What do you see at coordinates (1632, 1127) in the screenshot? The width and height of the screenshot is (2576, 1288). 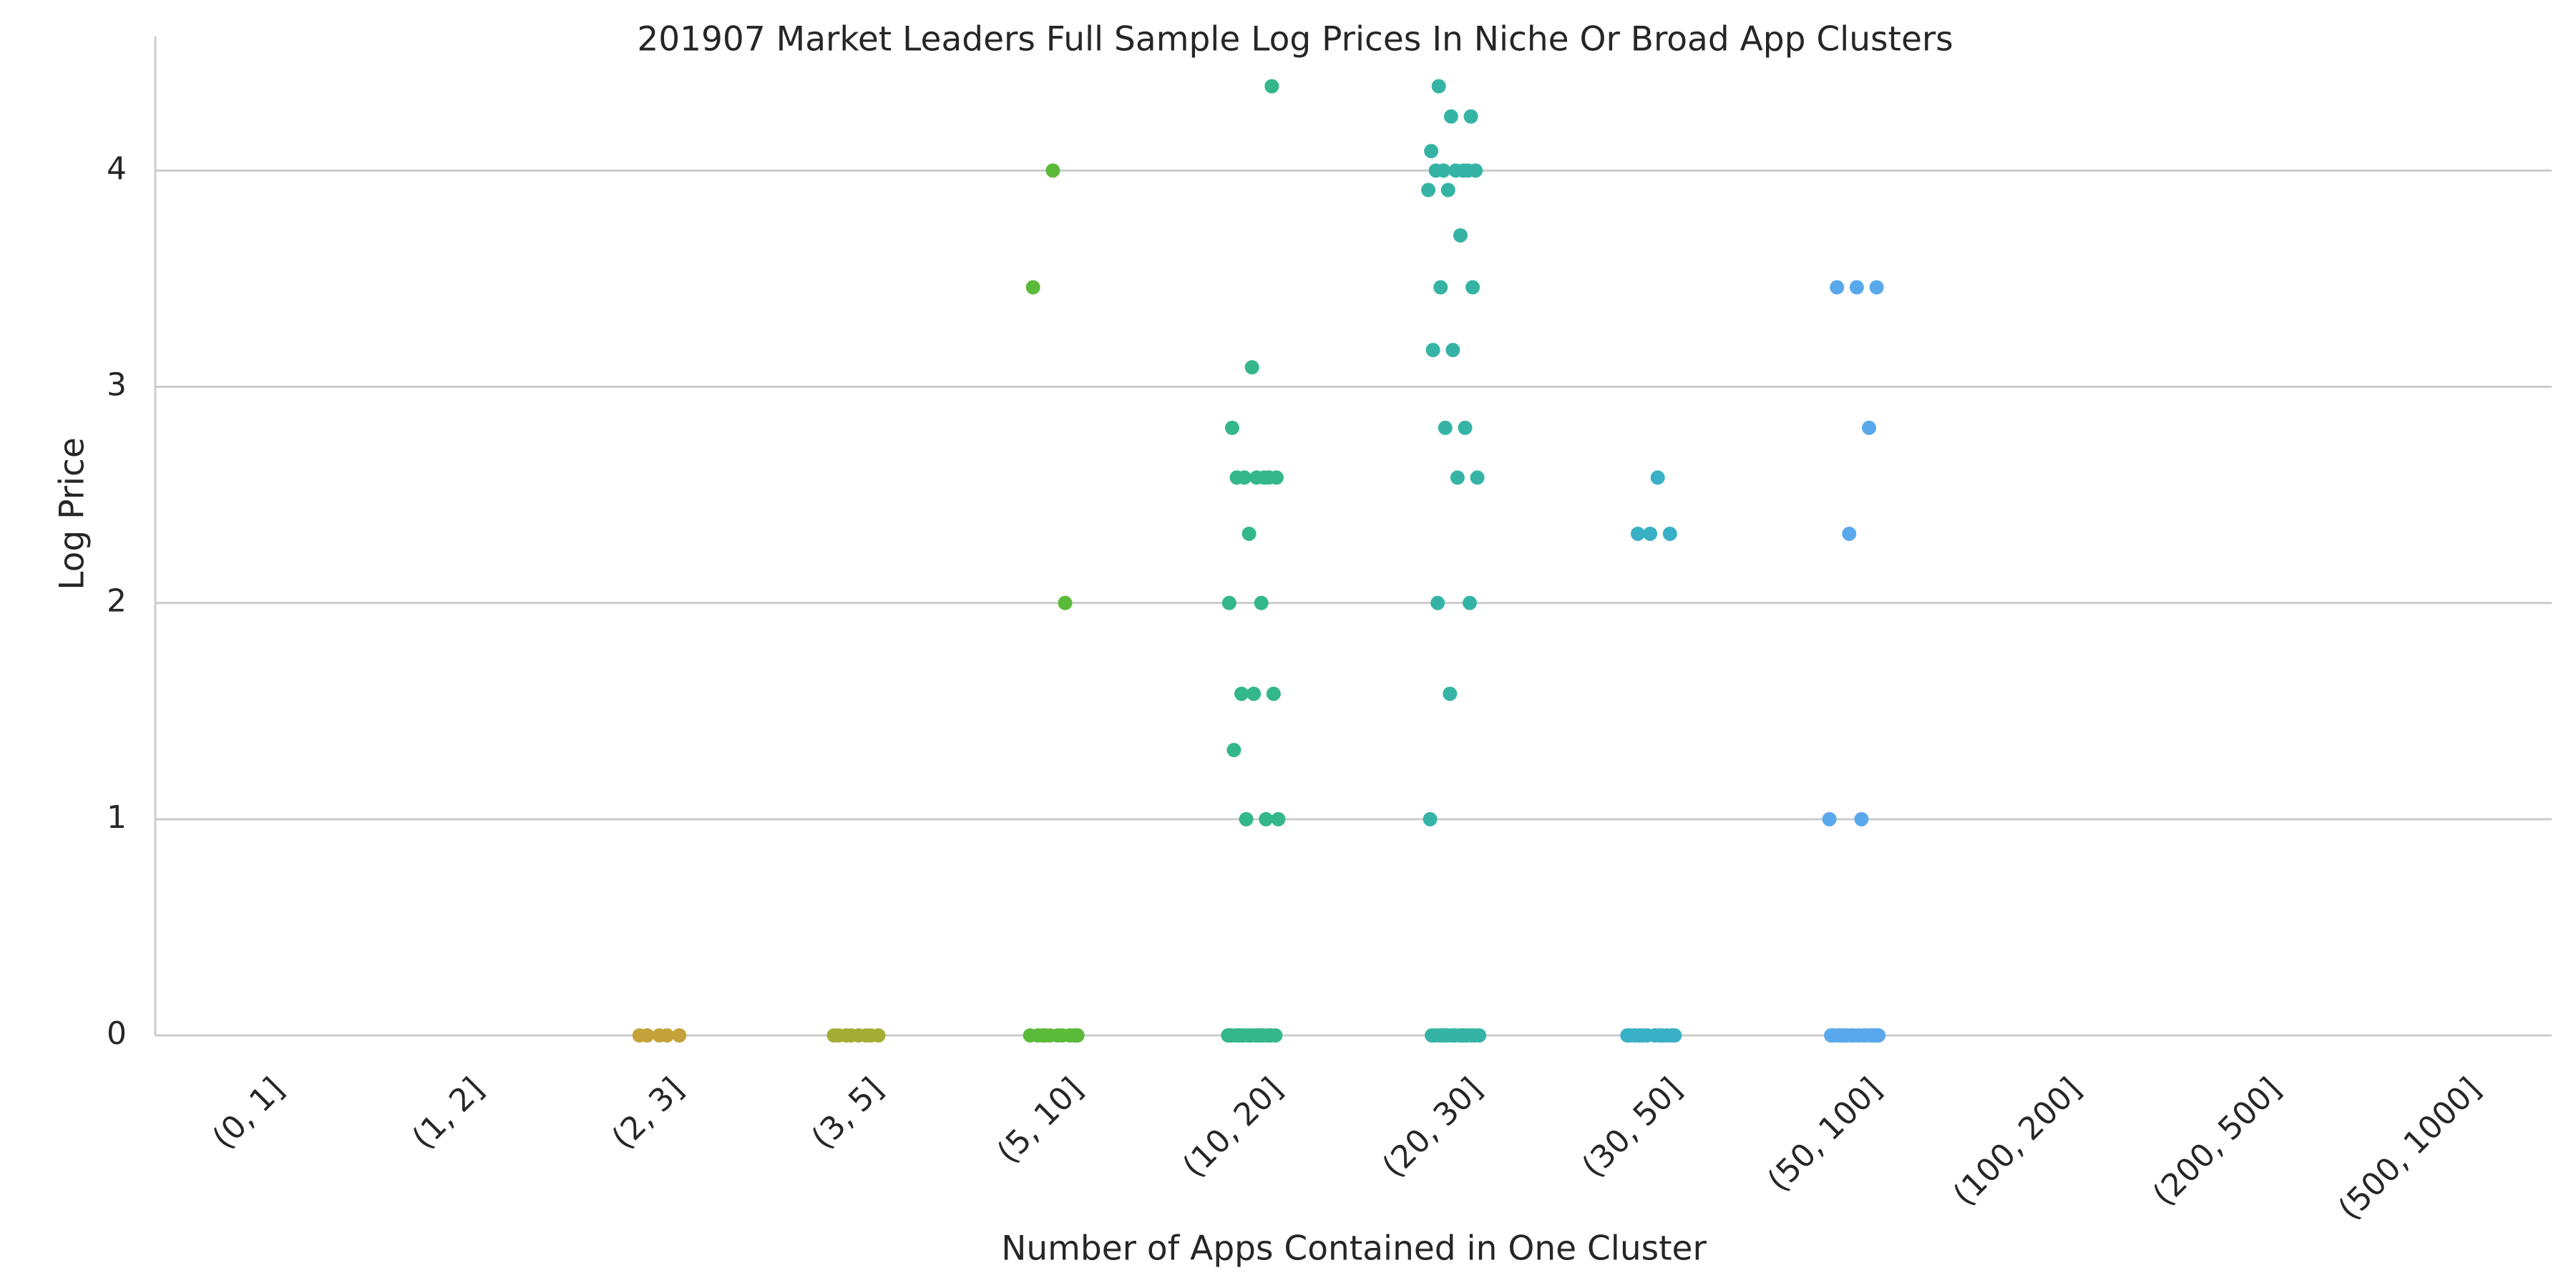 I see `x-tick-label: (30, 50]` at bounding box center [1632, 1127].